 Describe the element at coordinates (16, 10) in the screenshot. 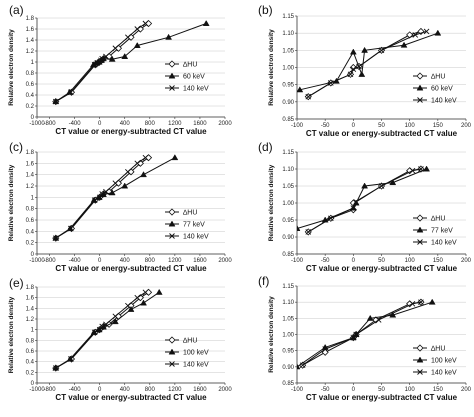

I see `panel-label: (a)` at that location.